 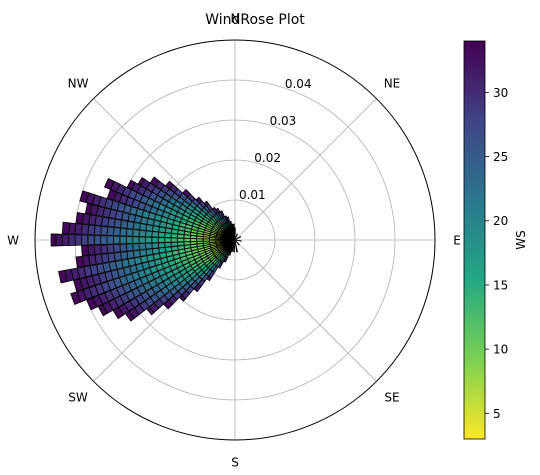 What do you see at coordinates (500, 350) in the screenshot?
I see `colorbar-tick-label: 10` at bounding box center [500, 350].